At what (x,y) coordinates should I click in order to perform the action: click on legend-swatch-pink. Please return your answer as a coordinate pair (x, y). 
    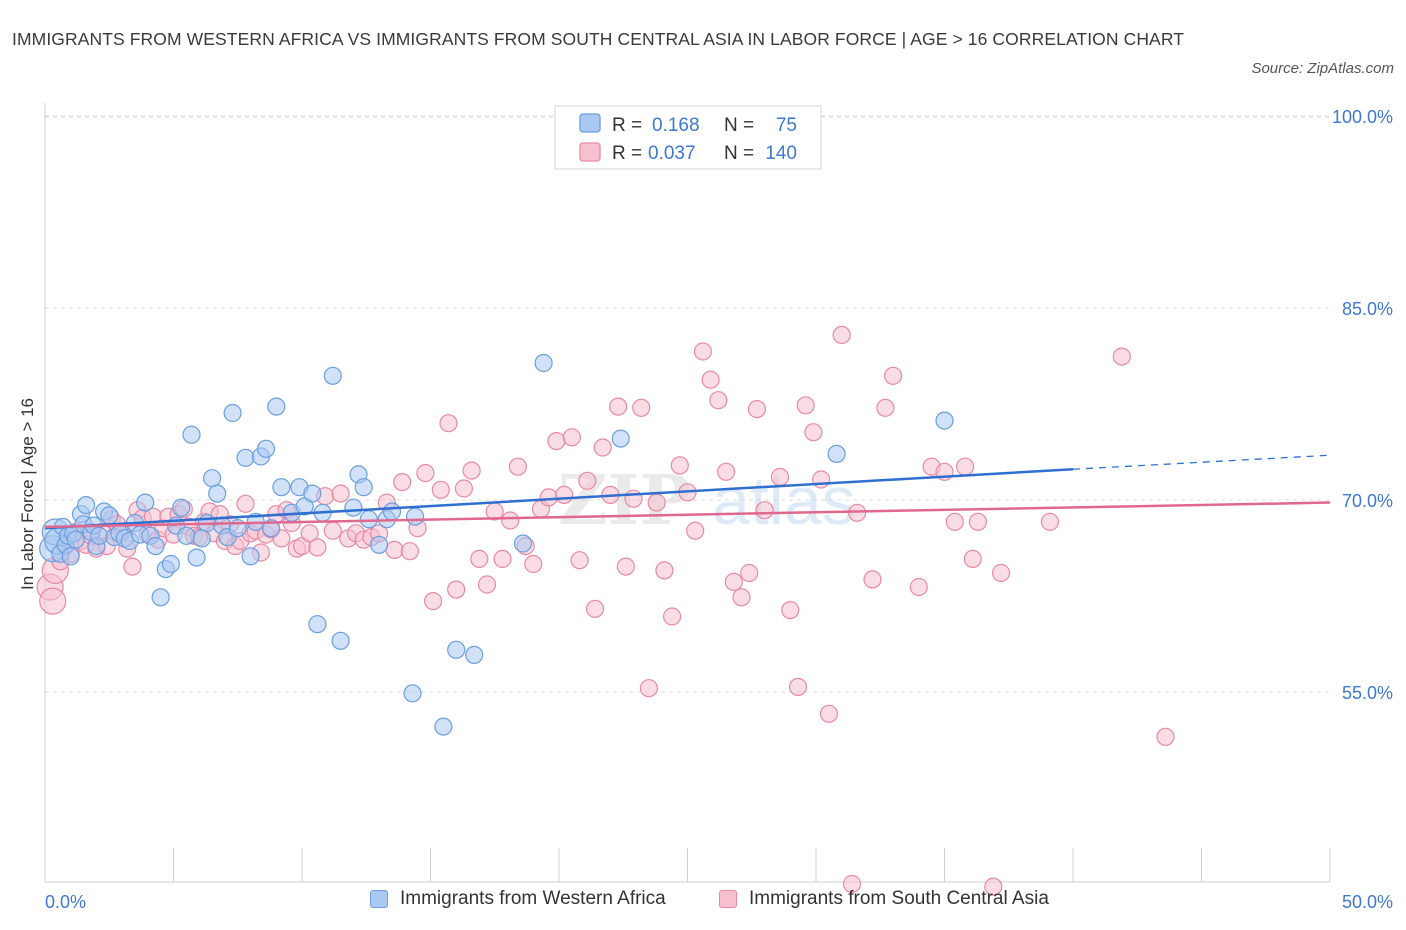
    Looking at the image, I should click on (590, 152).